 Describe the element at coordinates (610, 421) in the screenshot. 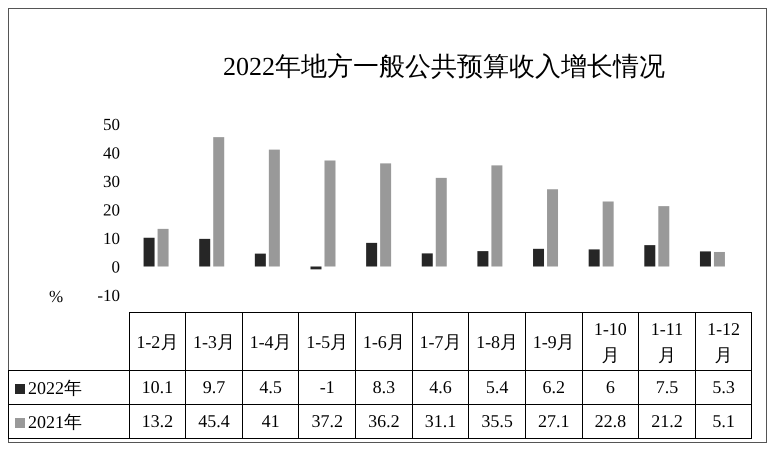

I see `data-label: 22.8` at that location.